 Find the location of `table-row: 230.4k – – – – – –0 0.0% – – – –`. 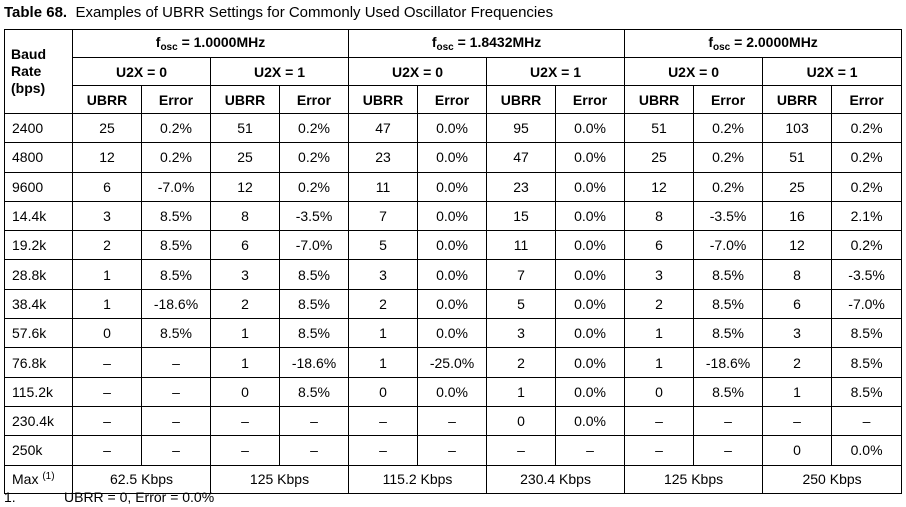

table-row: 230.4k – – – – – –0 0.0% – – – – is located at coordinates (453, 421).